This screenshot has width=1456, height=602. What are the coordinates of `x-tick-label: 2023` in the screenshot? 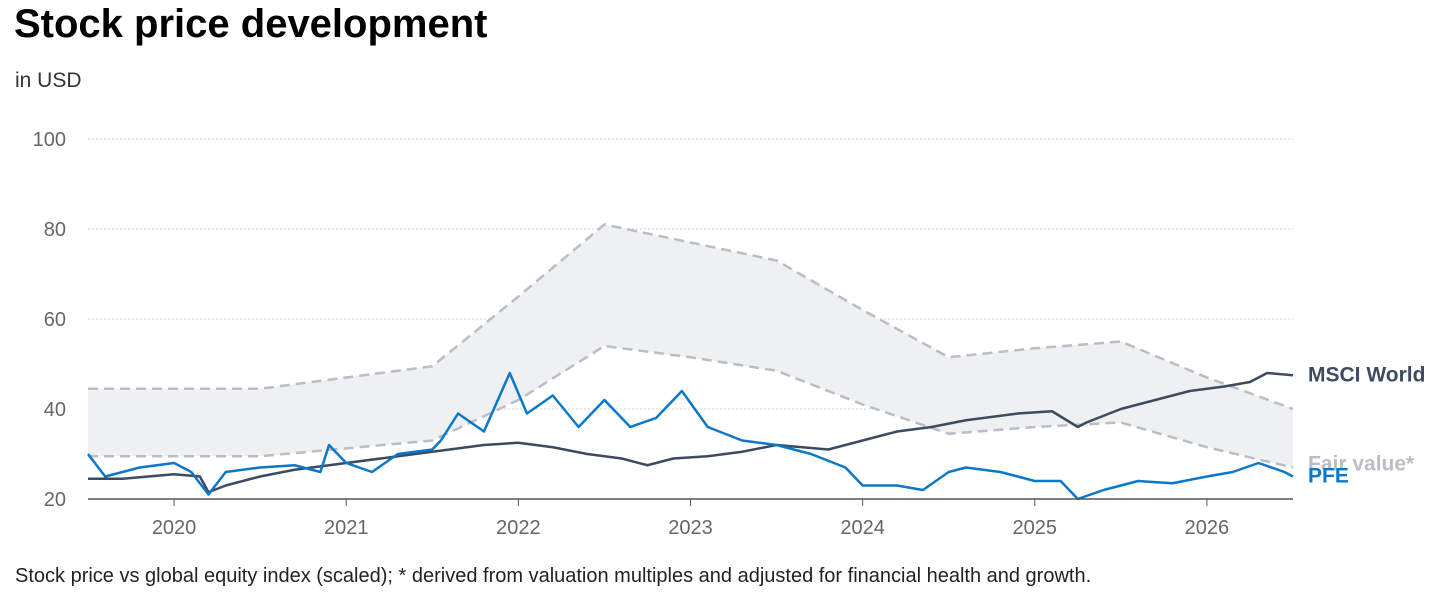 It's located at (690, 528).